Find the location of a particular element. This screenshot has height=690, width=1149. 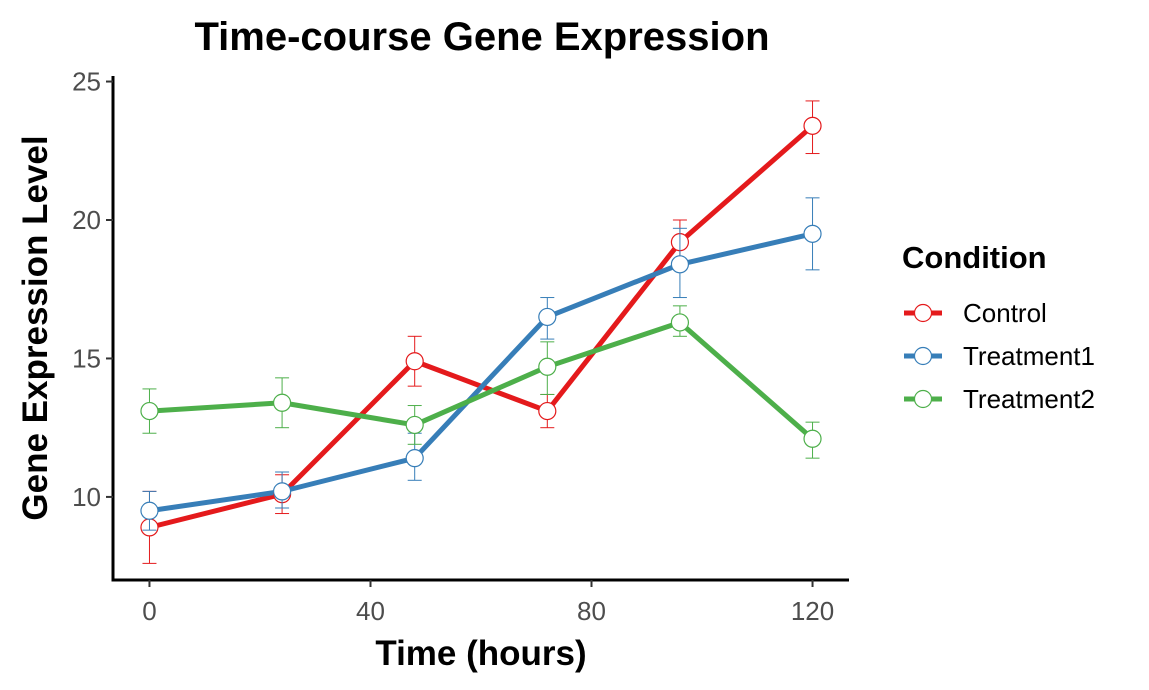

legend-item-control: Control is located at coordinates (975, 313).